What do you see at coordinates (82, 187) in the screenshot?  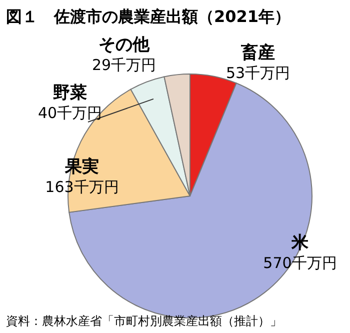 I see `data-label: 163千万円` at bounding box center [82, 187].